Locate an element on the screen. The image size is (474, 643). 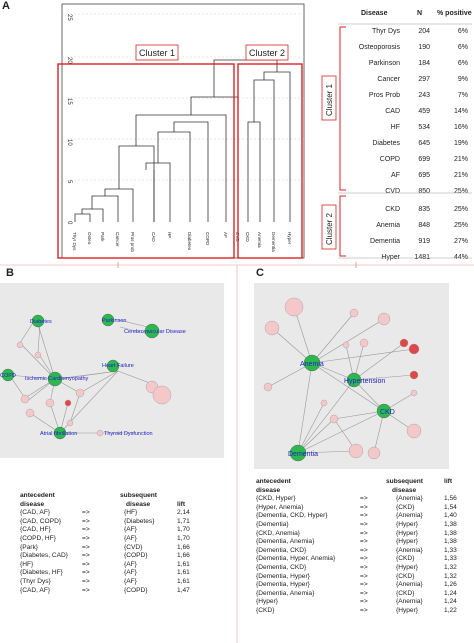
rule-antecedent: {Dementia, CKD, Hyper} is located at coordinates (292, 516).